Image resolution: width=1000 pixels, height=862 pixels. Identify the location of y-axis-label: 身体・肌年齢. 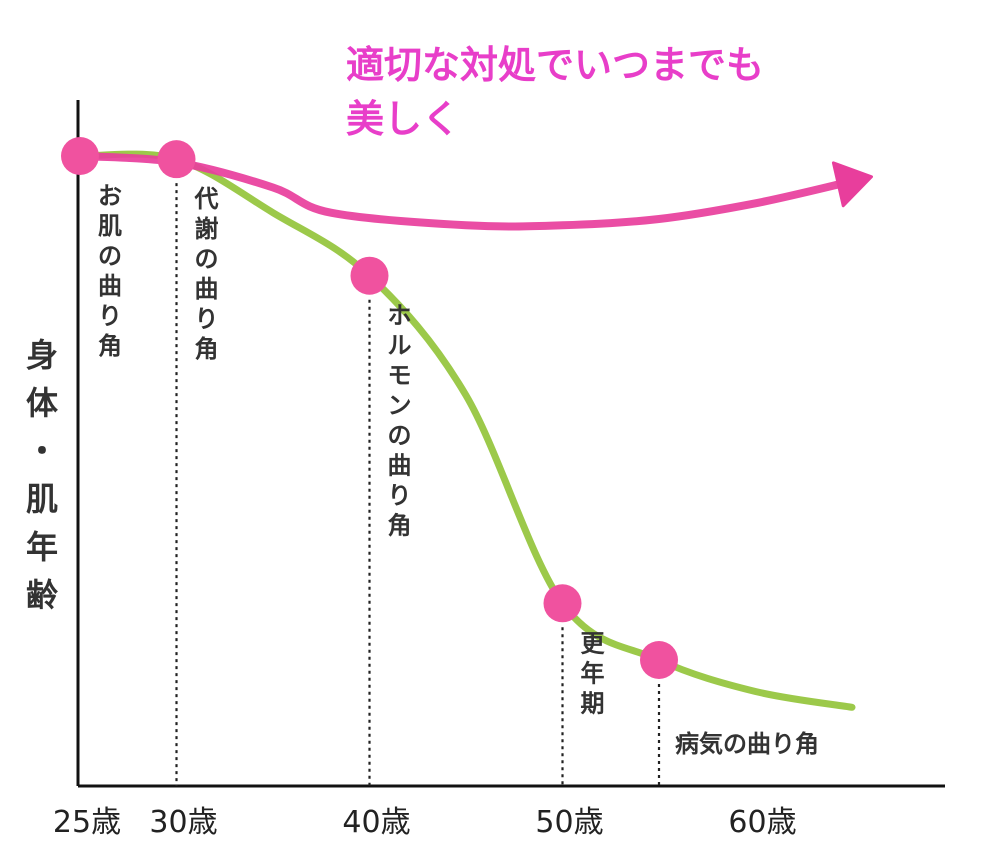
(42, 475).